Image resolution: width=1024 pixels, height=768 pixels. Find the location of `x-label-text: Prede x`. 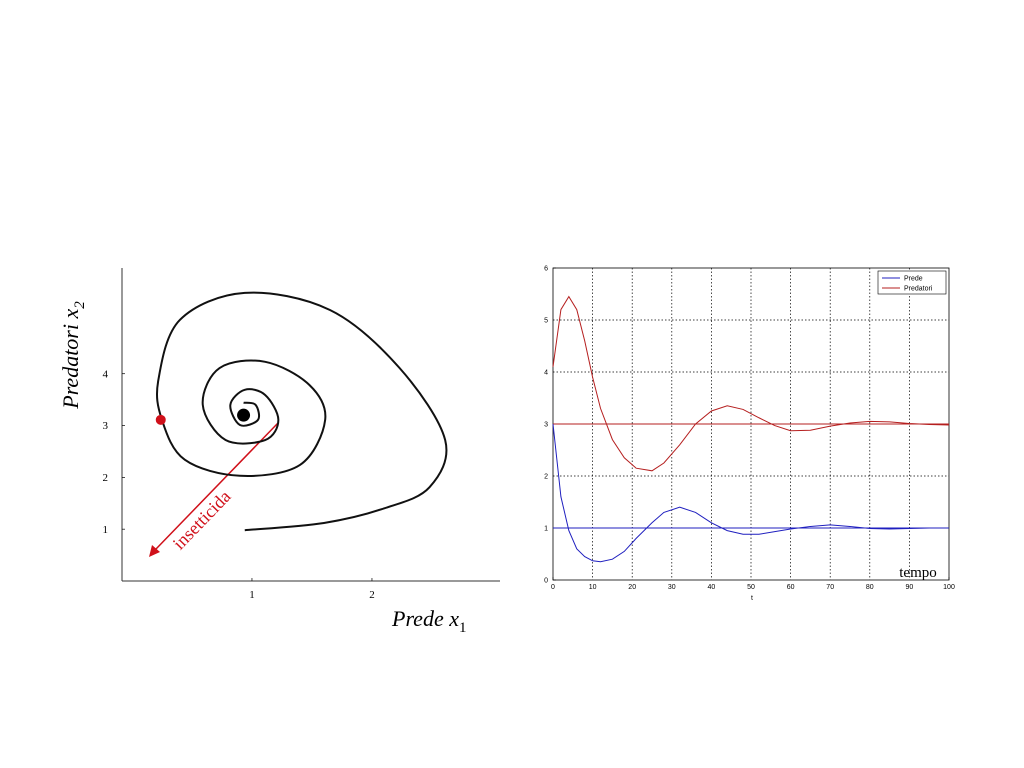

x-label-text: Prede x is located at coordinates (425, 618).